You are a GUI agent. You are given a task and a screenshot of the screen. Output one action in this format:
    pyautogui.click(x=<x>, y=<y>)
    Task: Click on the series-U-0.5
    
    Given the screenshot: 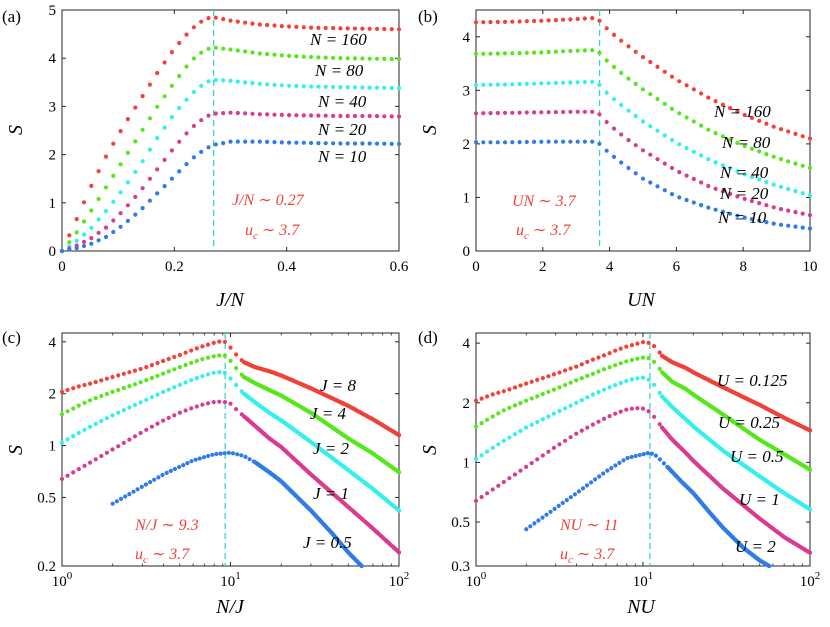 What is the action you would take?
    pyautogui.click(x=643, y=443)
    